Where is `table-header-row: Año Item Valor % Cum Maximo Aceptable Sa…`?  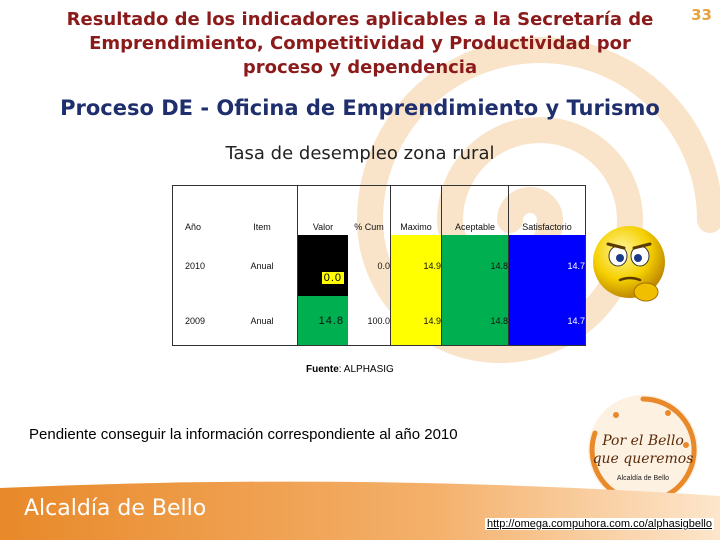 table-header-row: Año Item Valor % Cum Maximo Aceptable Sa… is located at coordinates (379, 210).